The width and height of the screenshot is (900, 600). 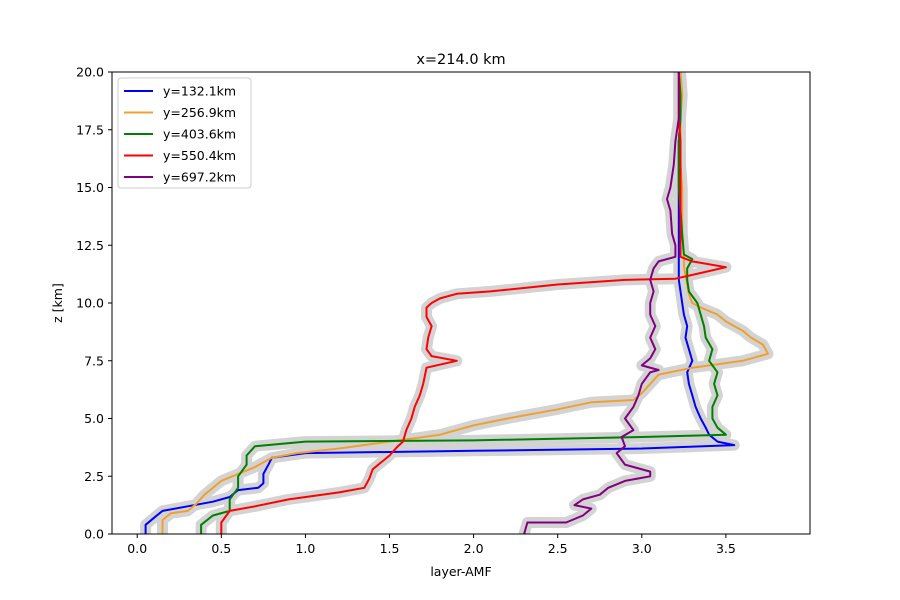 What do you see at coordinates (199, 91) in the screenshot?
I see `legend-label: y=132.1km` at bounding box center [199, 91].